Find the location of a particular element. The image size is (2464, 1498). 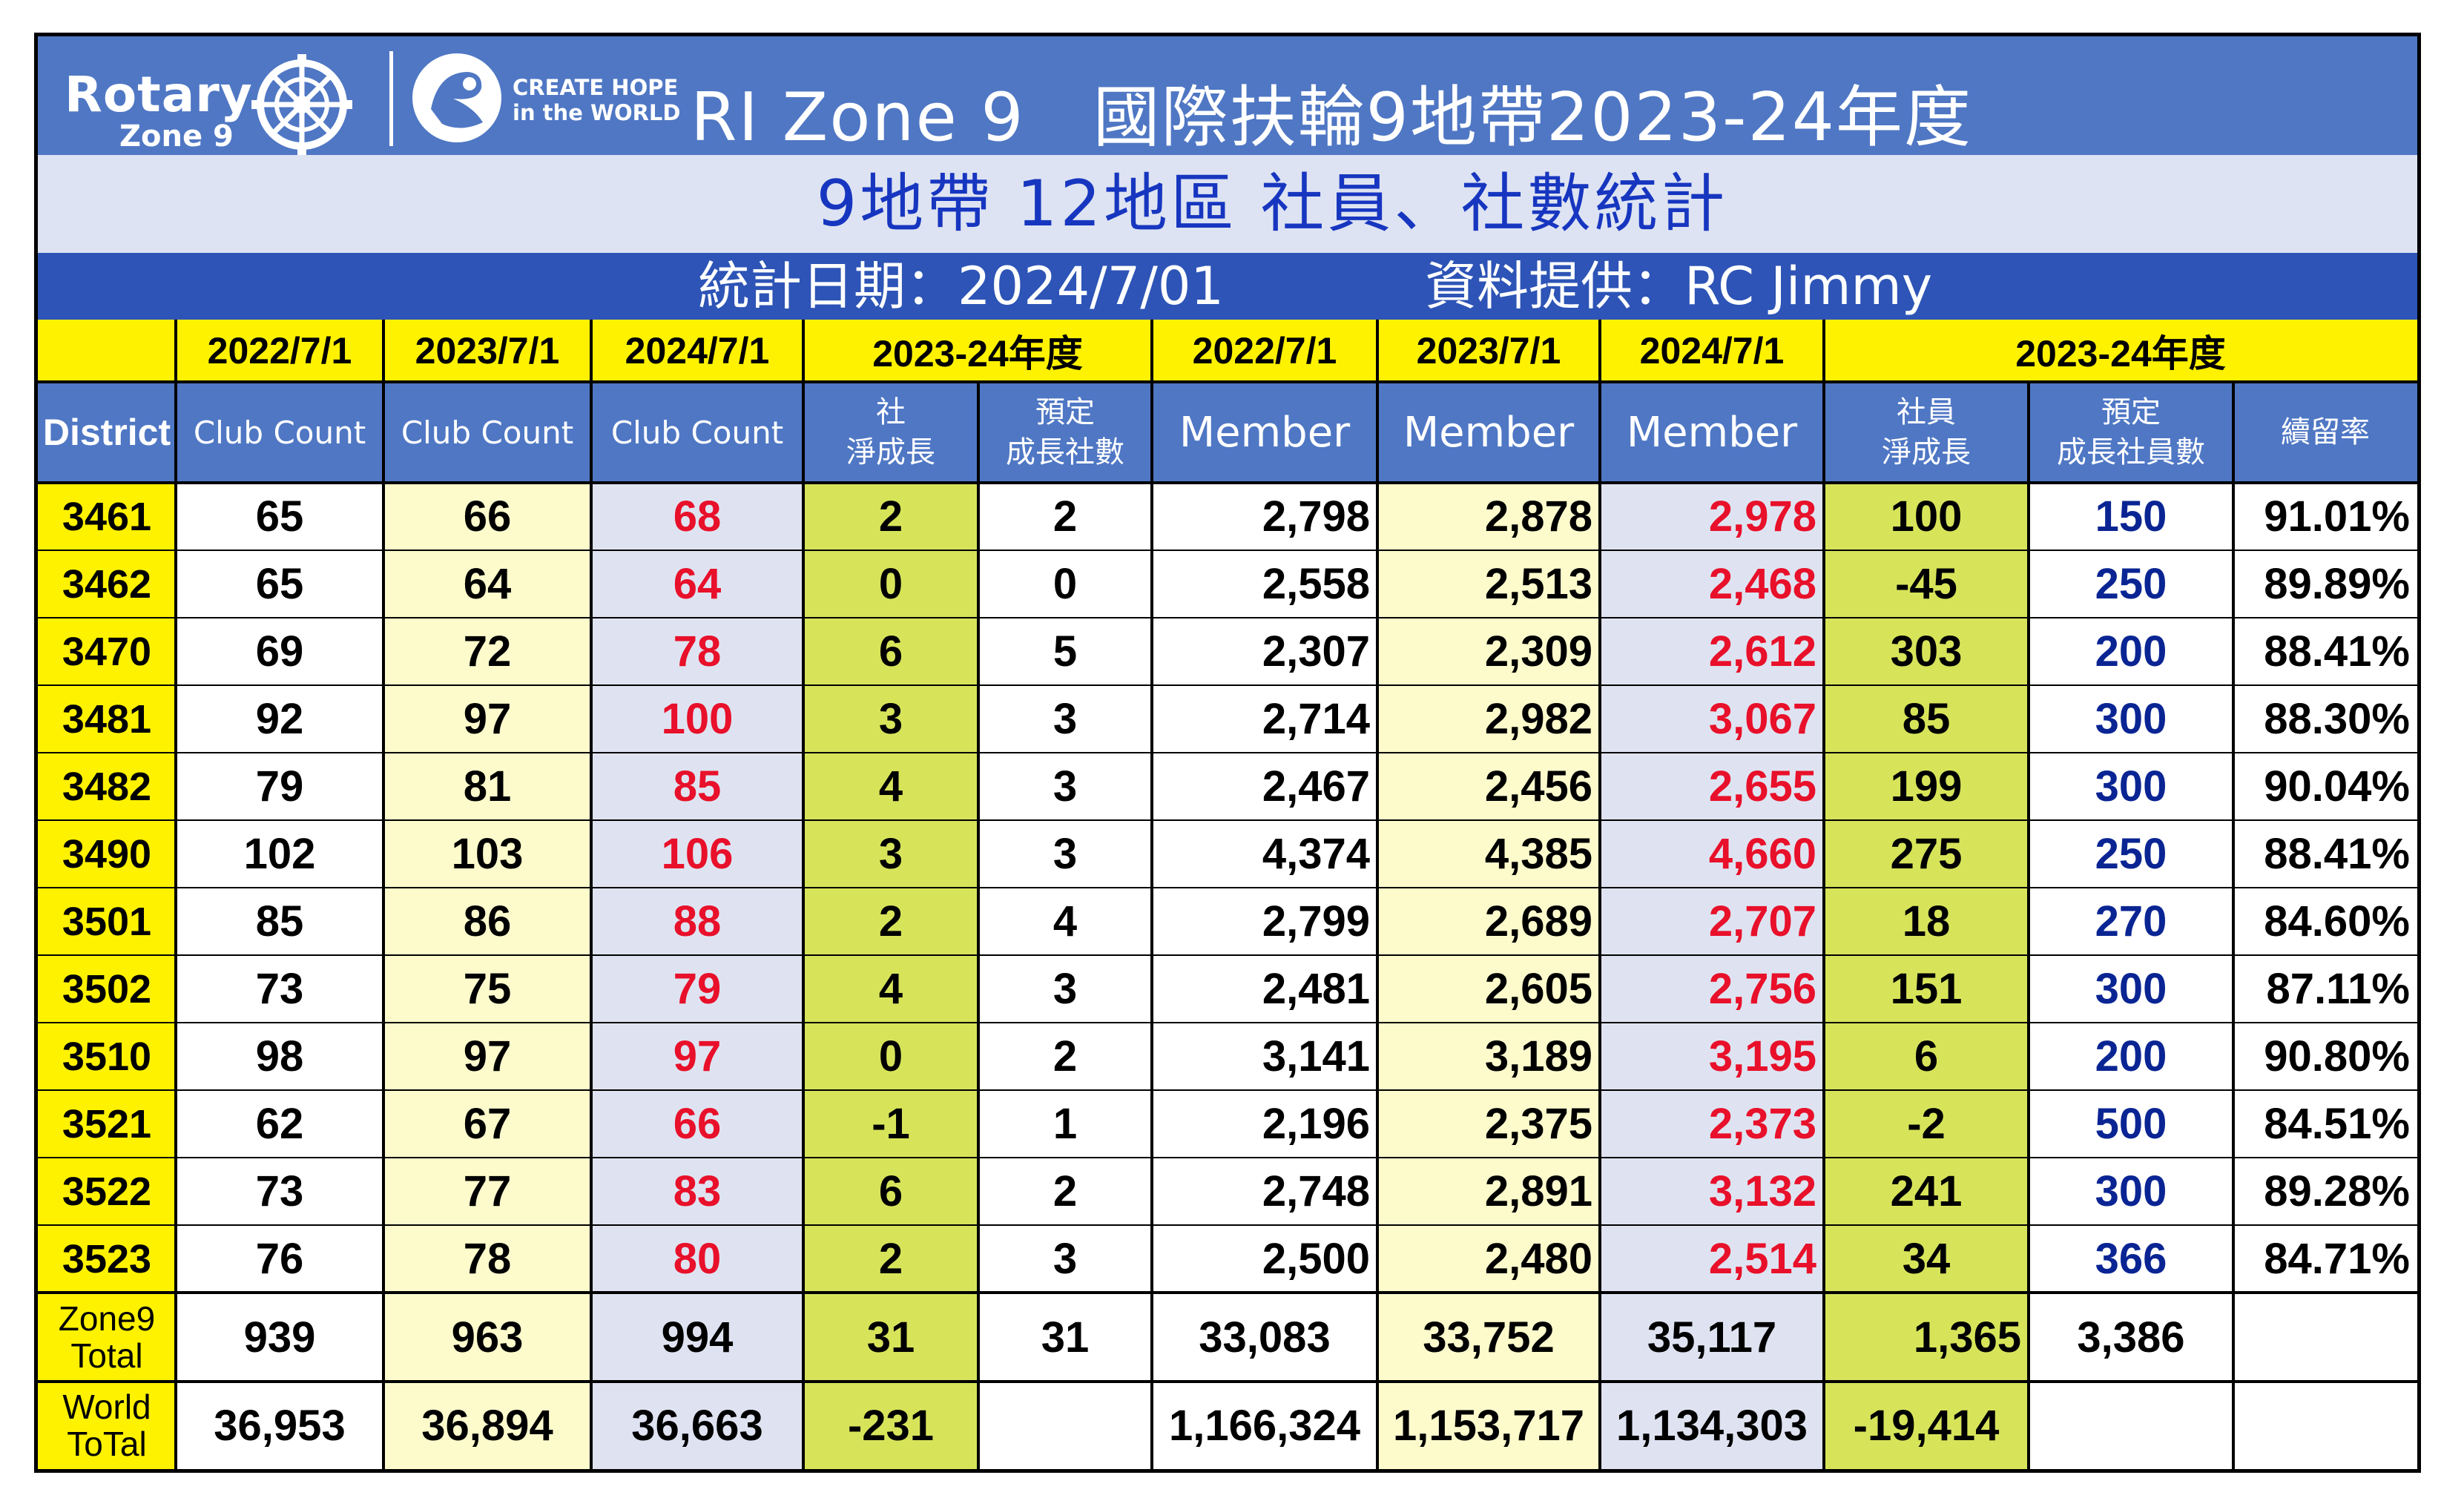

table-cell: 2,605 is located at coordinates (1489, 989).